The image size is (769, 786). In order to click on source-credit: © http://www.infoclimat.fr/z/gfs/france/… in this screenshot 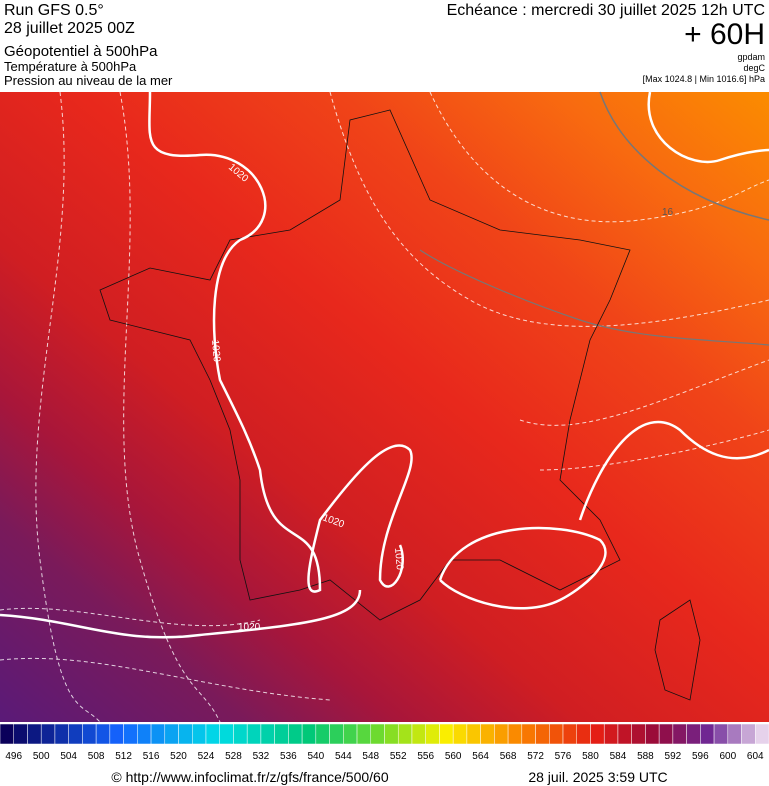, I will do `click(249, 777)`.